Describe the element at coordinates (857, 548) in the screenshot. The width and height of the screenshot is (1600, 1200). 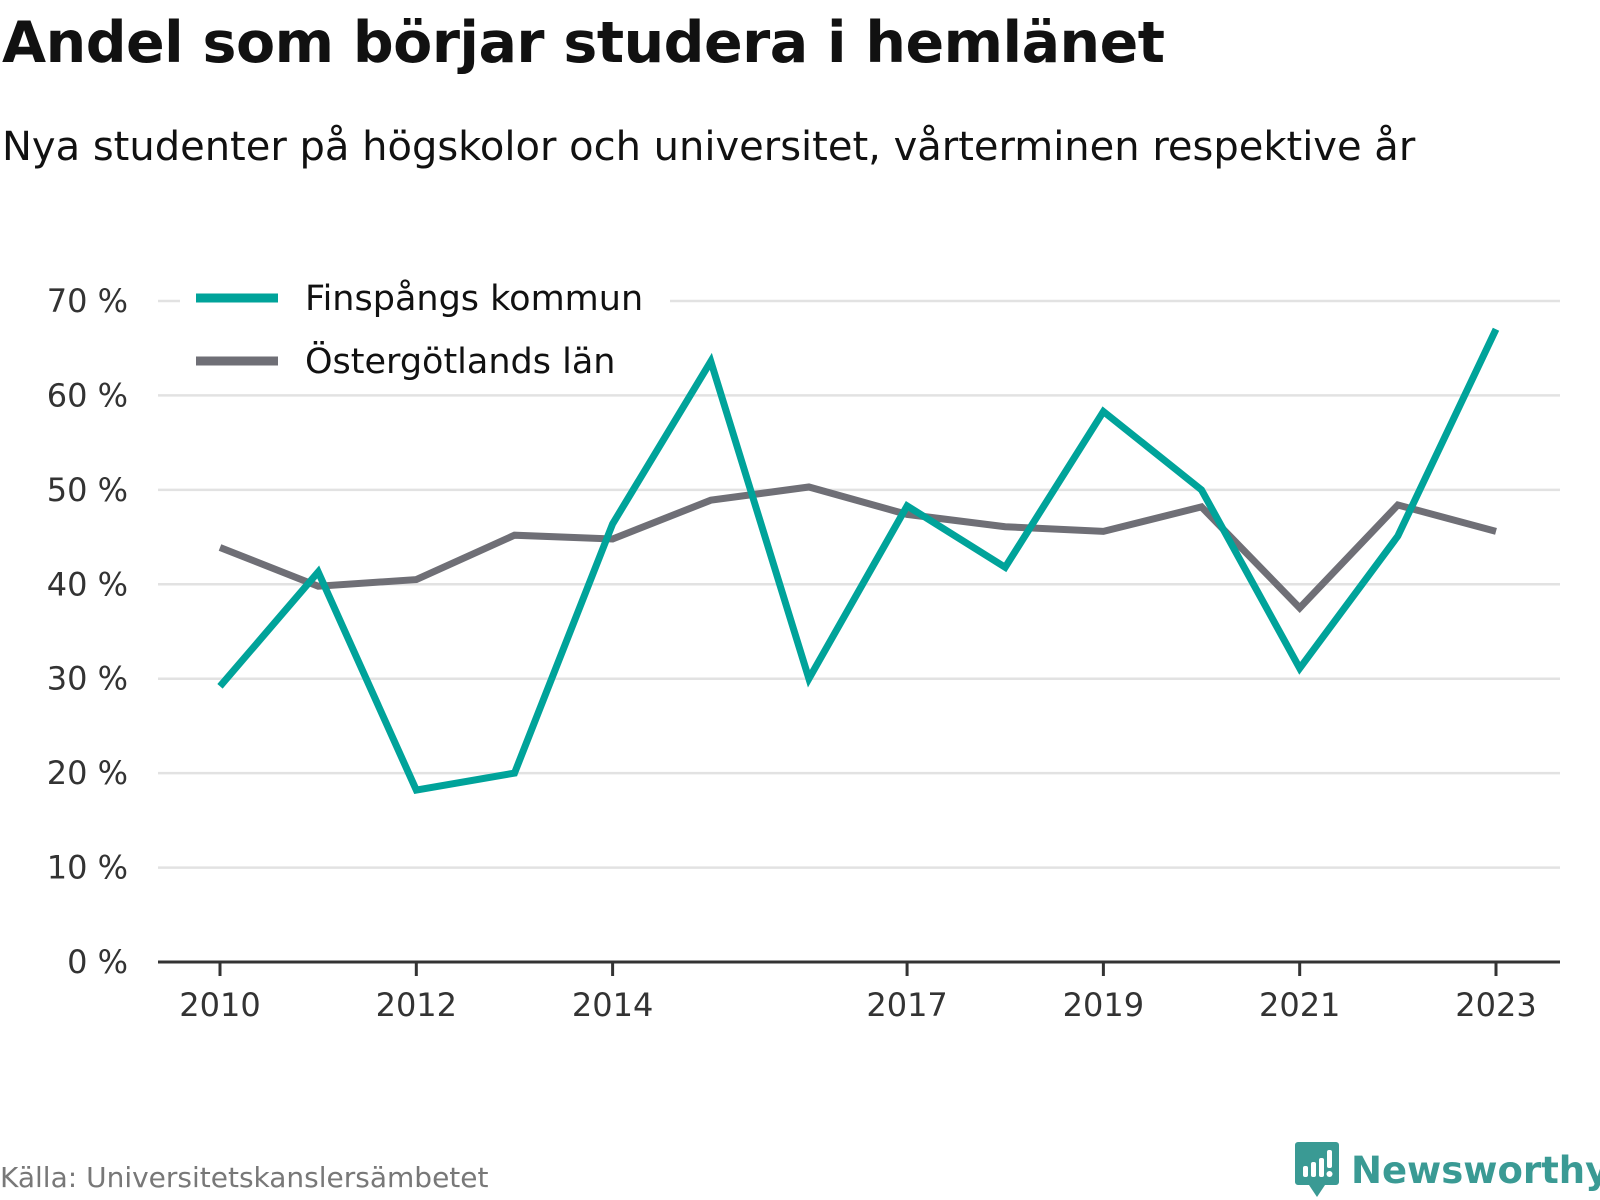
I see `series-line` at that location.